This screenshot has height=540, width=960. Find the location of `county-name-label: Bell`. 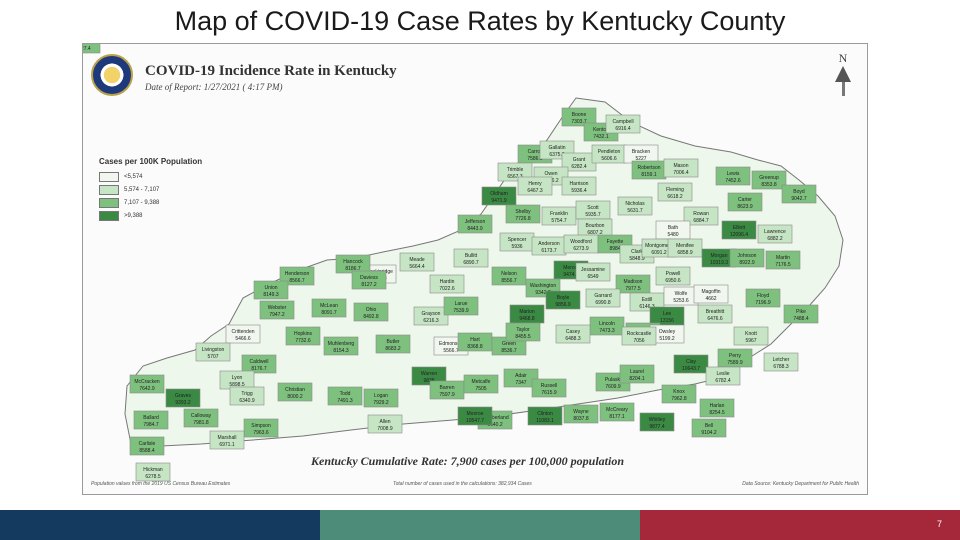

county-name-label: Bell is located at coordinates (709, 426).